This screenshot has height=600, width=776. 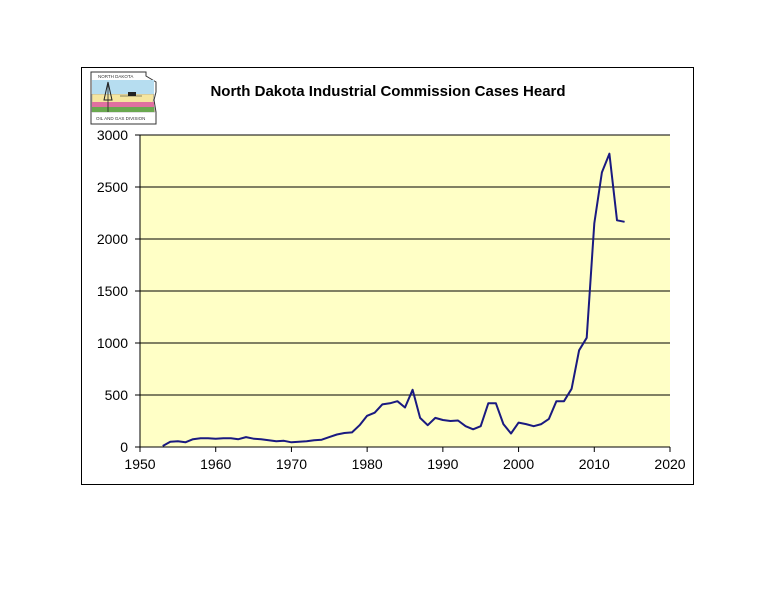 I want to click on y-tick-label-3000: 3000, so click(x=112, y=135).